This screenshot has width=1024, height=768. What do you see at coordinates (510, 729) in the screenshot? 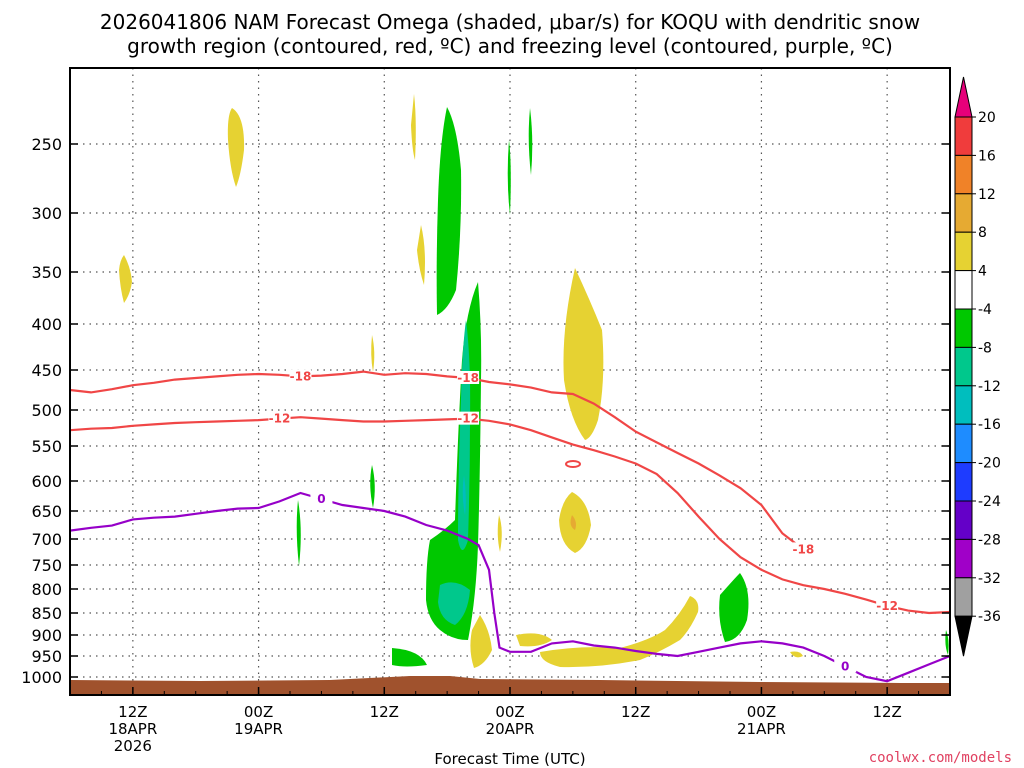
I see `x-tick-label: 20APR` at bounding box center [510, 729].